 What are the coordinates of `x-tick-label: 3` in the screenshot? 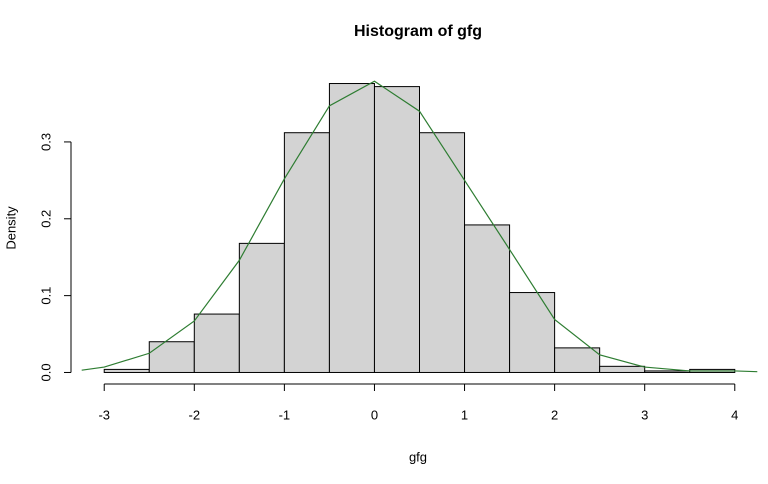 It's located at (644, 414).